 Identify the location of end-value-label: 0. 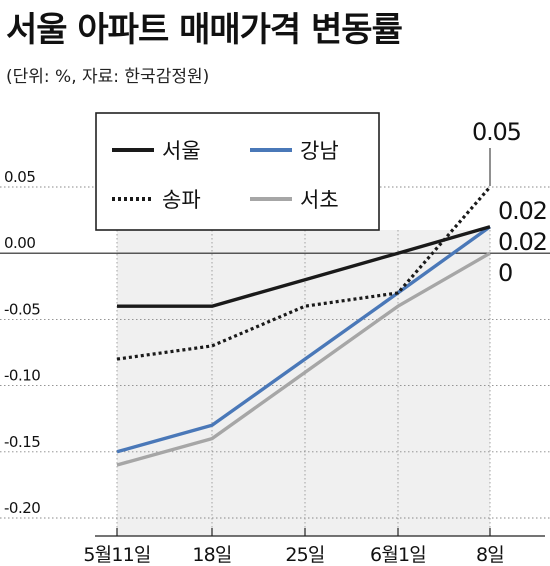
(505, 273).